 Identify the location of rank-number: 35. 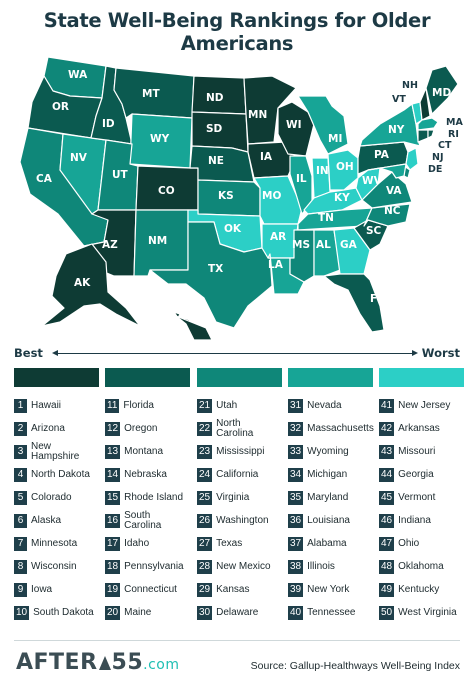
(296, 497).